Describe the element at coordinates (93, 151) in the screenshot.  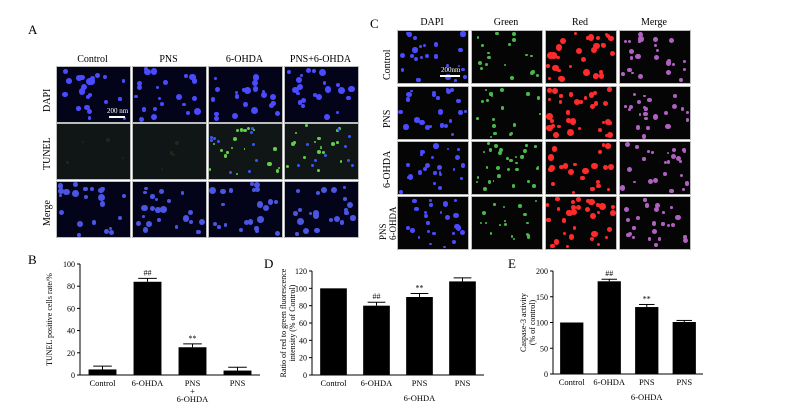
I see `panel-a-image-tunel-control` at that location.